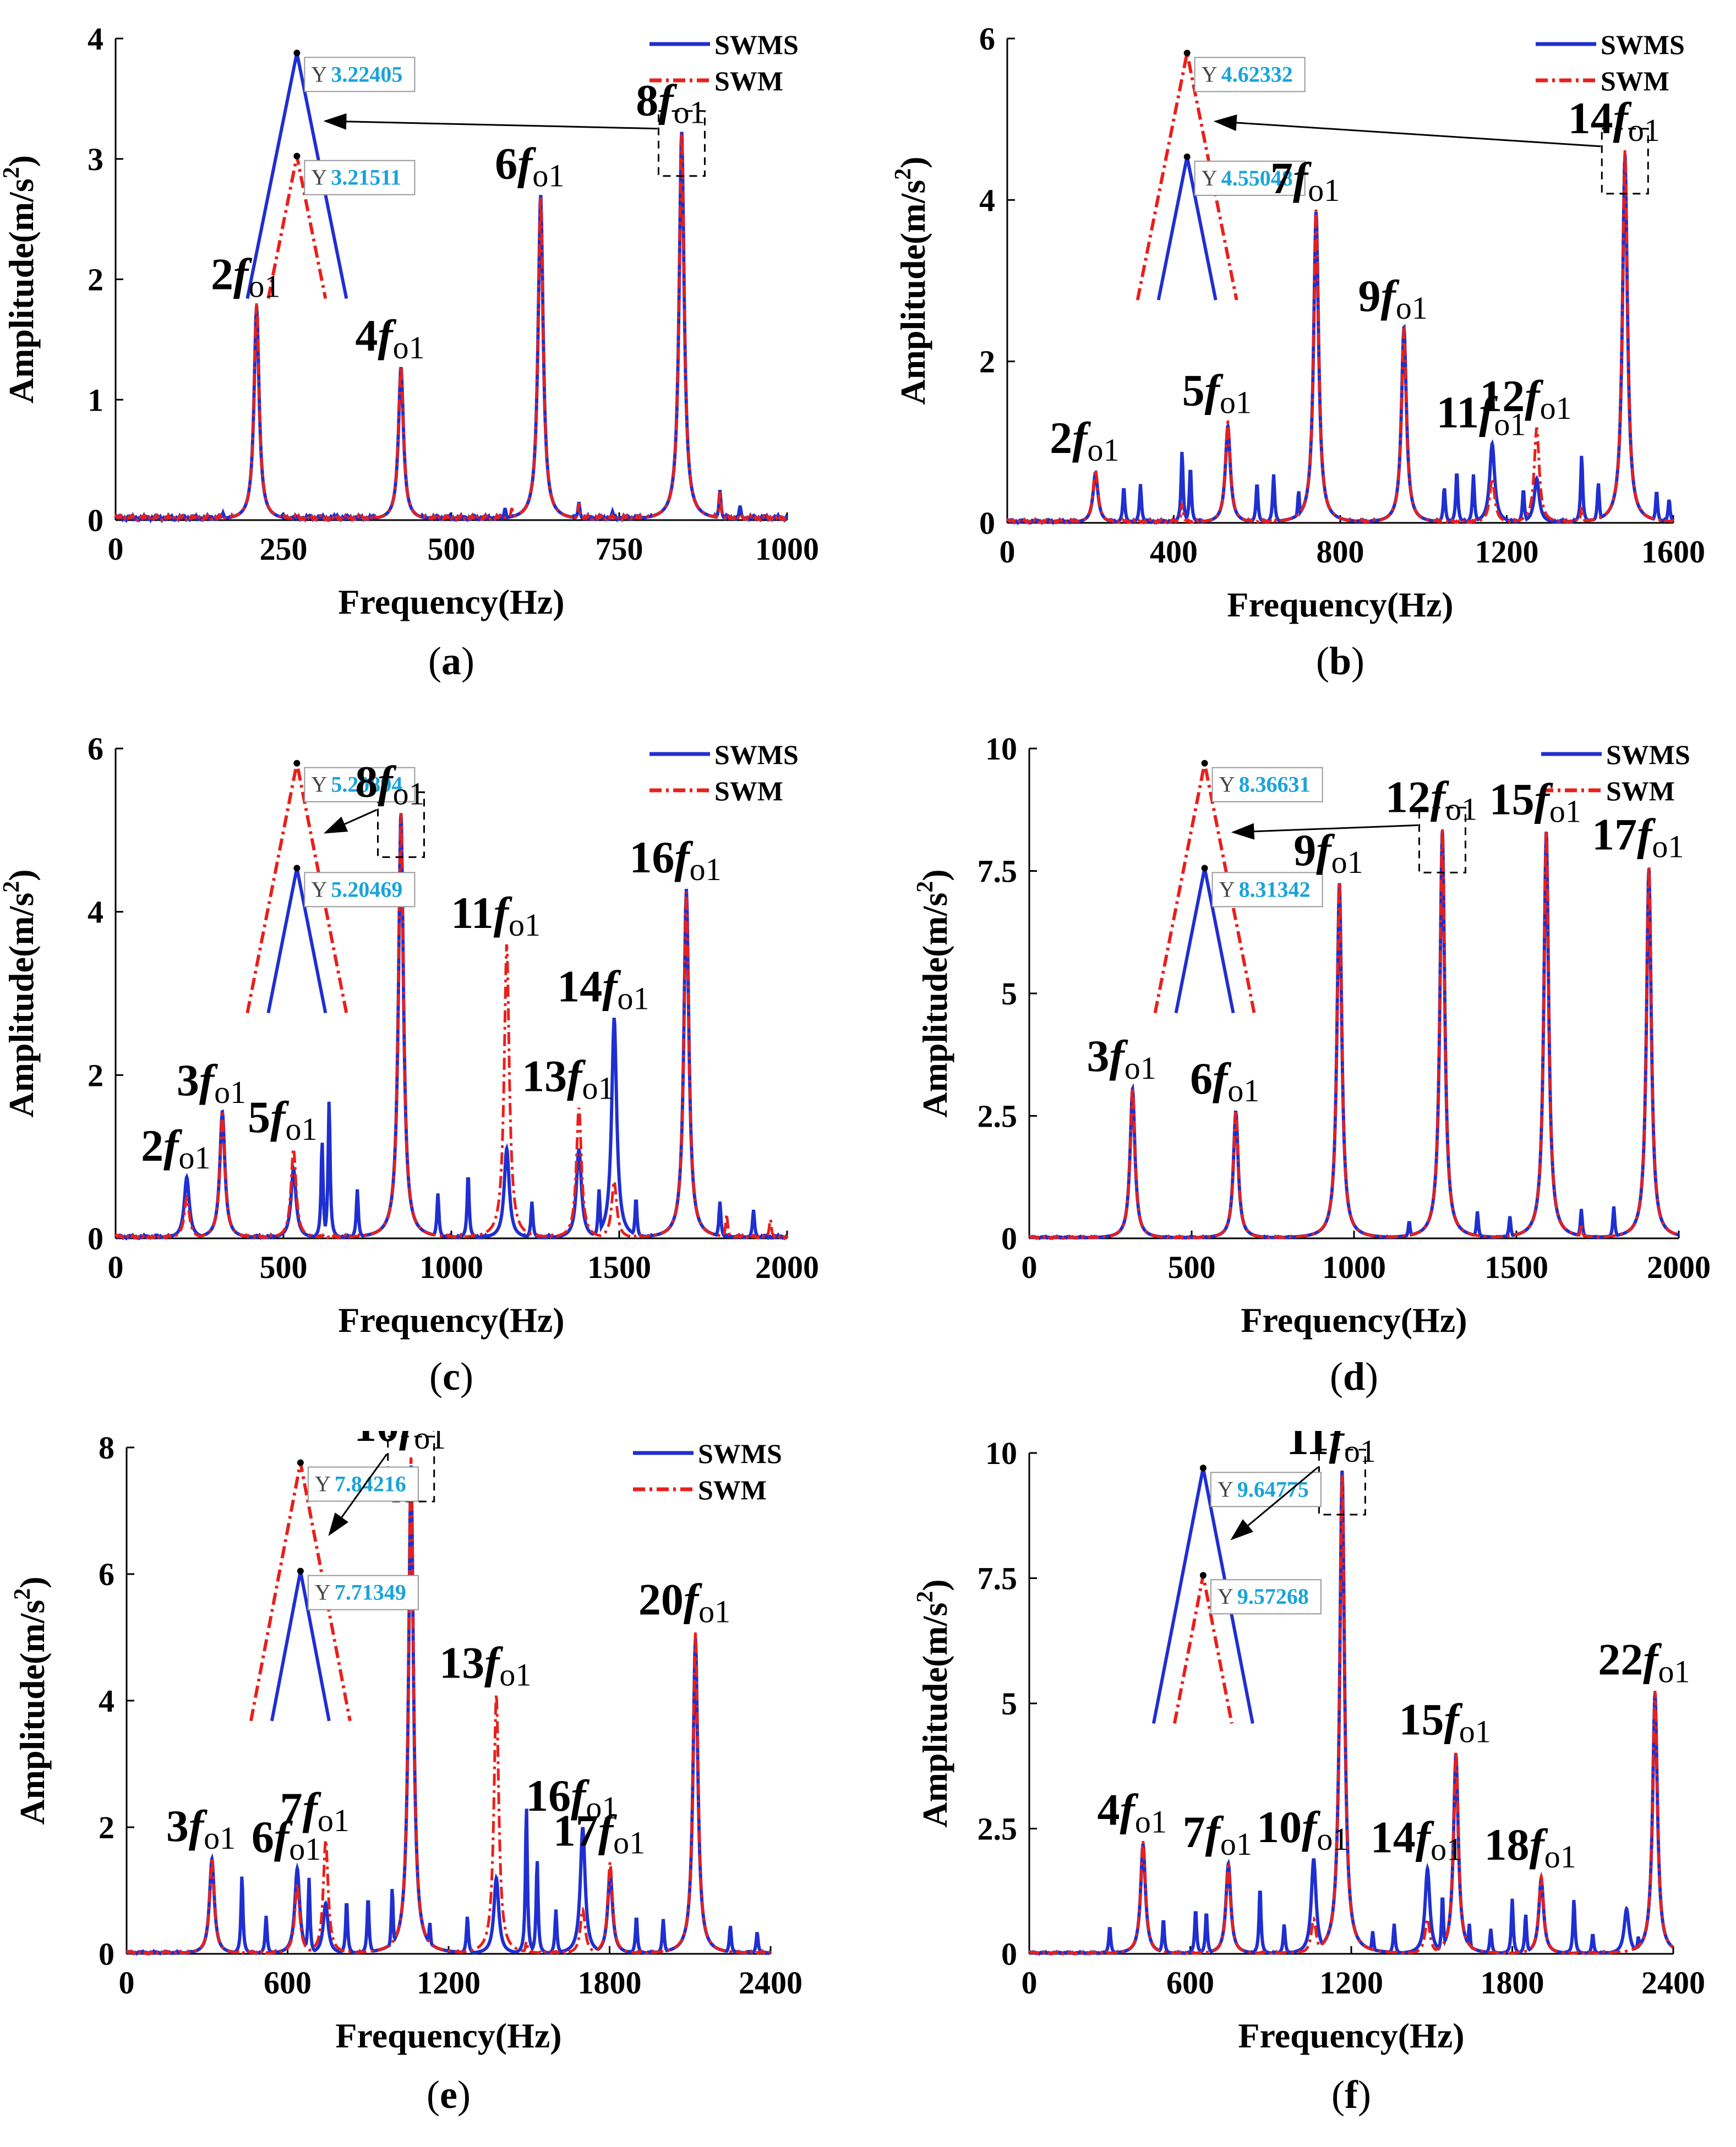 Image resolution: width=1736 pixels, height=2147 pixels. I want to click on y-tick-label: 2, so click(987, 362).